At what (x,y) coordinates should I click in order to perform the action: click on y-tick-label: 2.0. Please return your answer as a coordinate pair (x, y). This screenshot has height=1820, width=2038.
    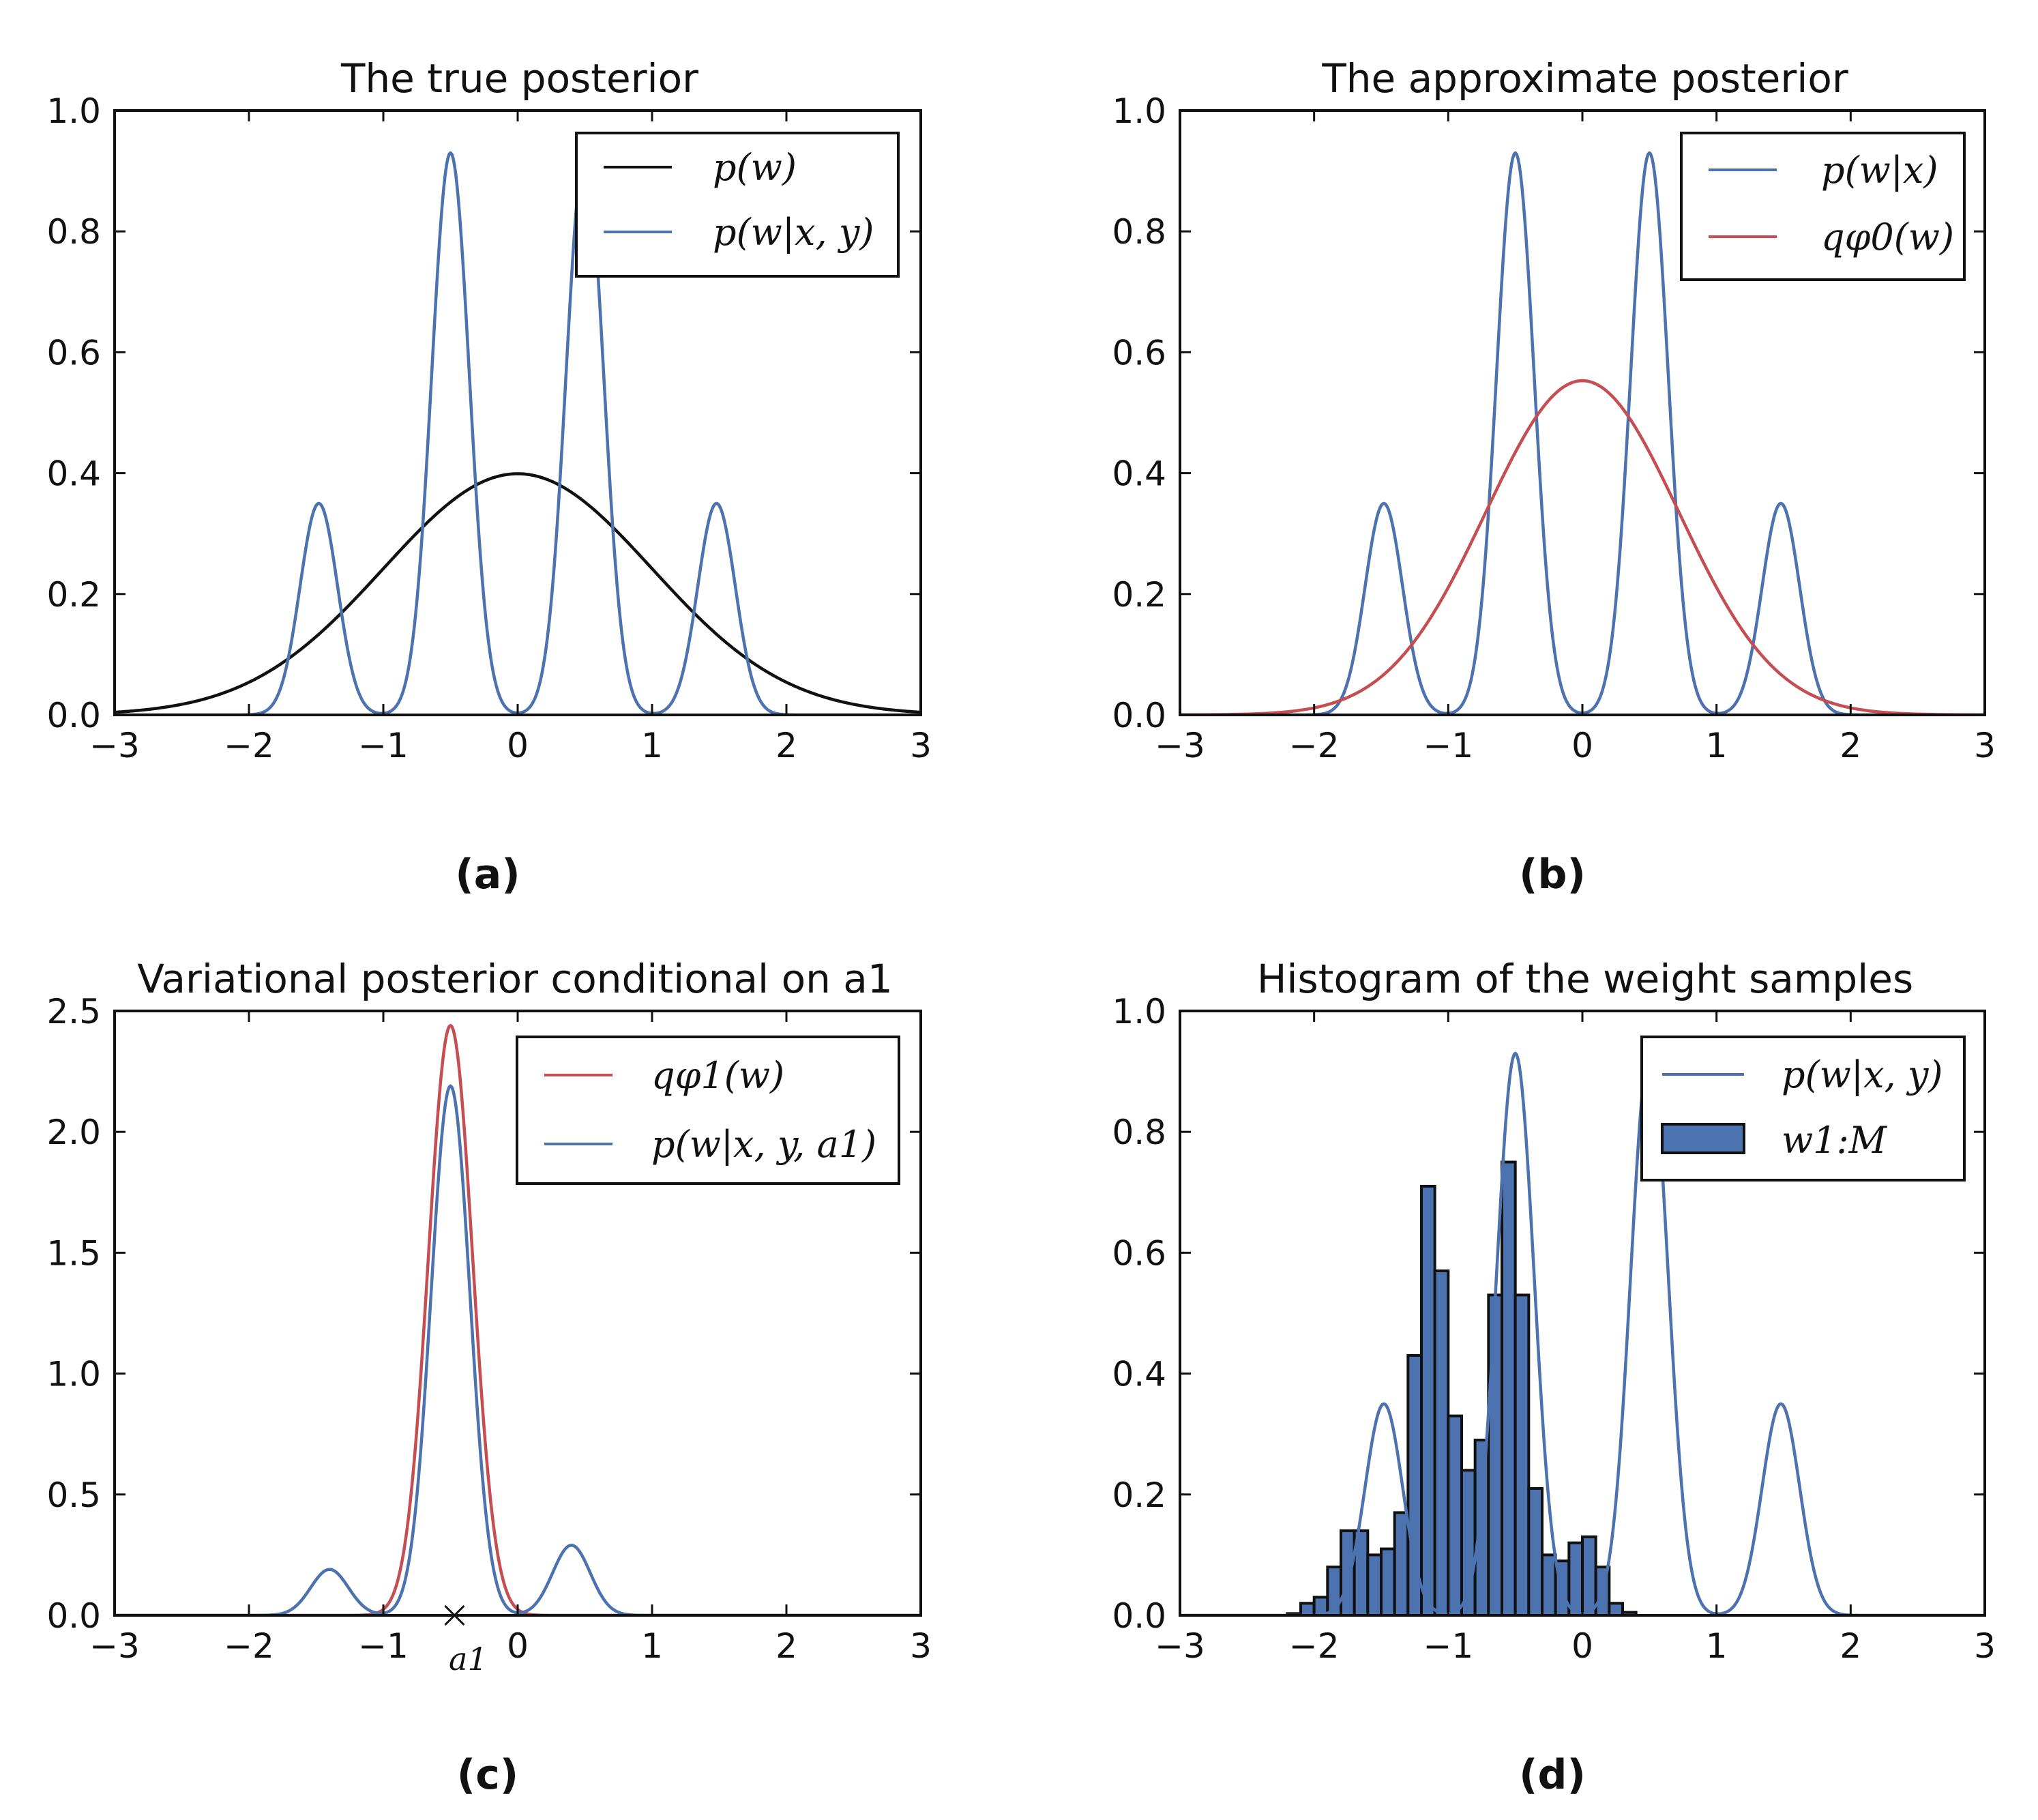
    Looking at the image, I should click on (73, 1132).